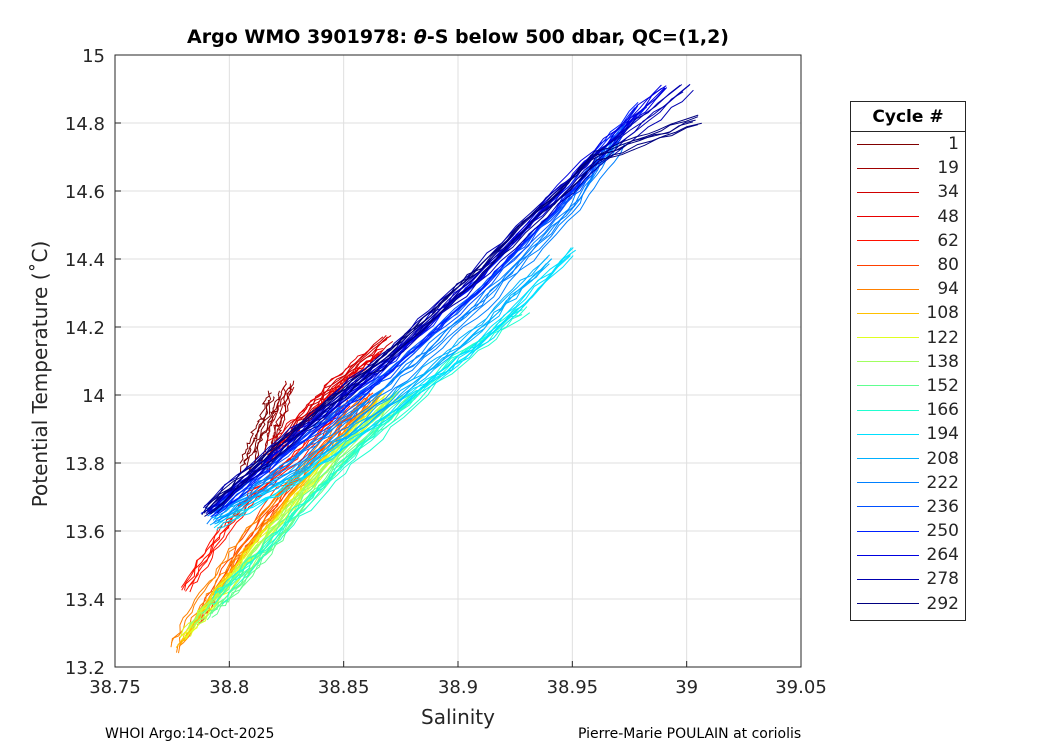 This screenshot has height=750, width=1050. What do you see at coordinates (458, 717) in the screenshot?
I see `x-axis-label: Salinity` at bounding box center [458, 717].